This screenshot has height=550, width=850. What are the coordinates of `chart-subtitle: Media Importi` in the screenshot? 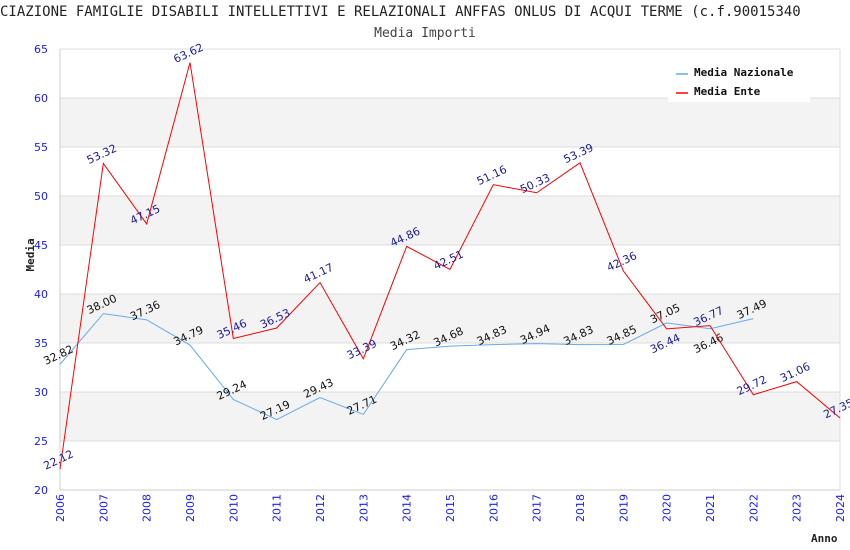 It's located at (425, 33).